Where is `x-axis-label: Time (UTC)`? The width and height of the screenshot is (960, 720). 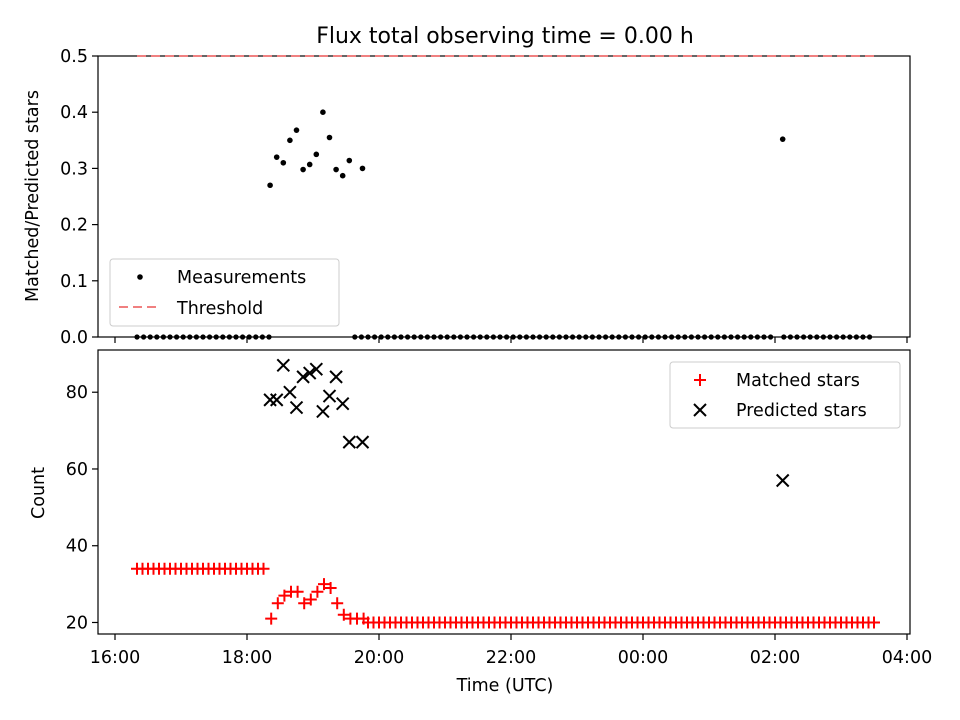 x-axis-label: Time (UTC) is located at coordinates (505, 686).